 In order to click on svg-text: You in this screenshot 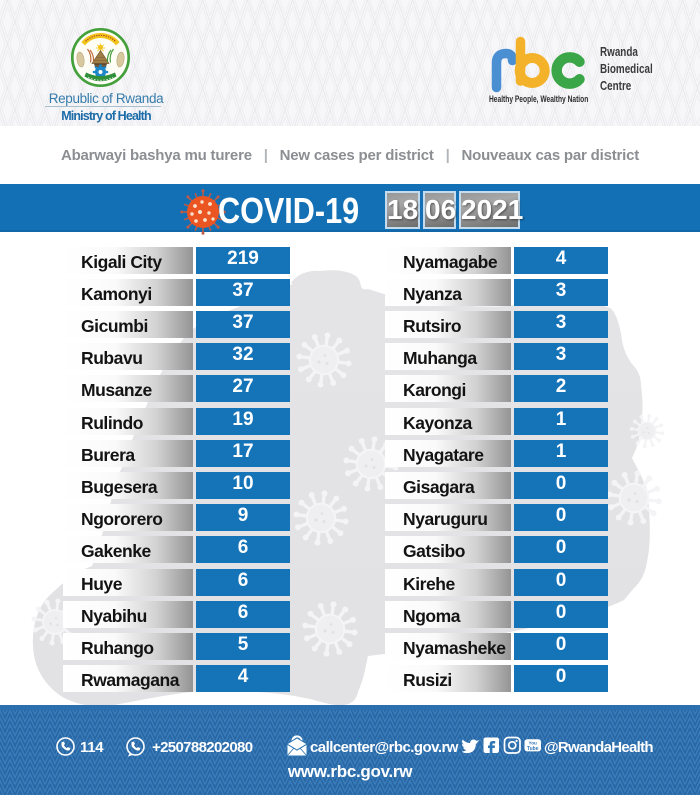, I will do `click(533, 743)`.